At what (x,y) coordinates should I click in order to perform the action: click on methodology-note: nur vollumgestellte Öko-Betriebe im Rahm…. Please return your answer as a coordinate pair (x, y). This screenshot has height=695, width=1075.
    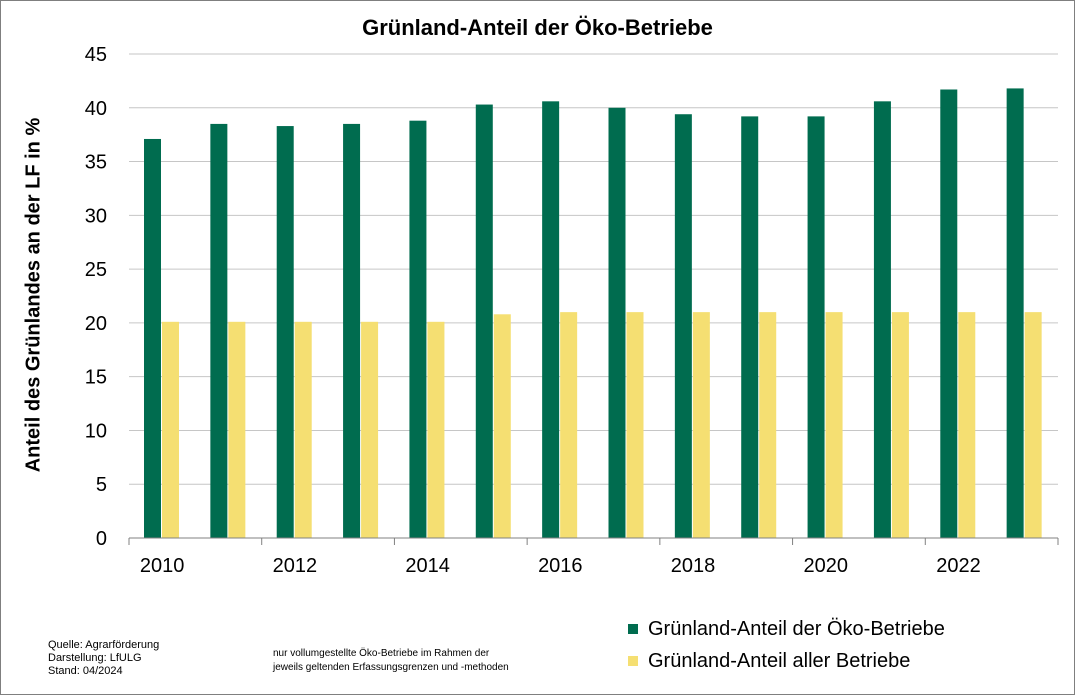
    Looking at the image, I should click on (391, 661).